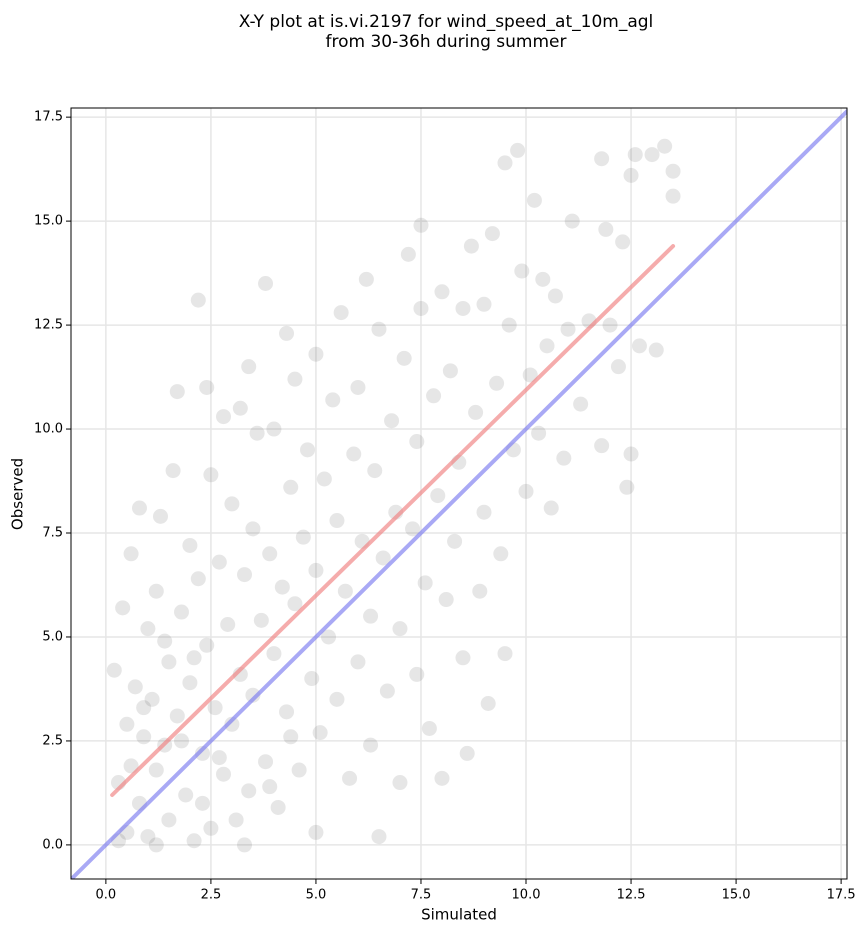 This screenshot has width=865, height=934. What do you see at coordinates (52, 533) in the screenshot?
I see `y-tick-label: 7.5` at bounding box center [52, 533].